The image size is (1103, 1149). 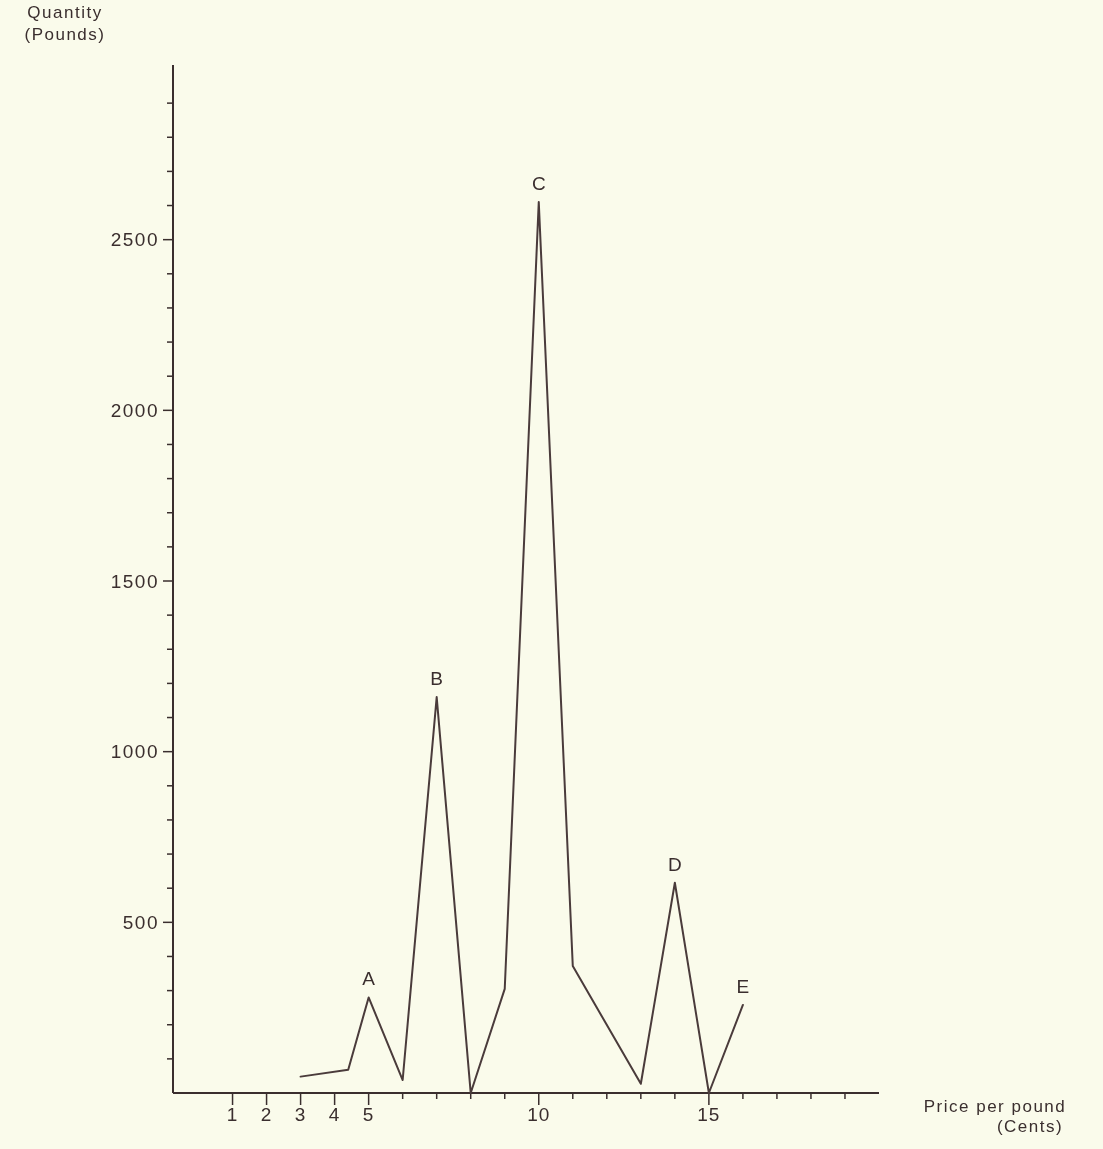 I want to click on annotation: D, so click(x=674, y=864).